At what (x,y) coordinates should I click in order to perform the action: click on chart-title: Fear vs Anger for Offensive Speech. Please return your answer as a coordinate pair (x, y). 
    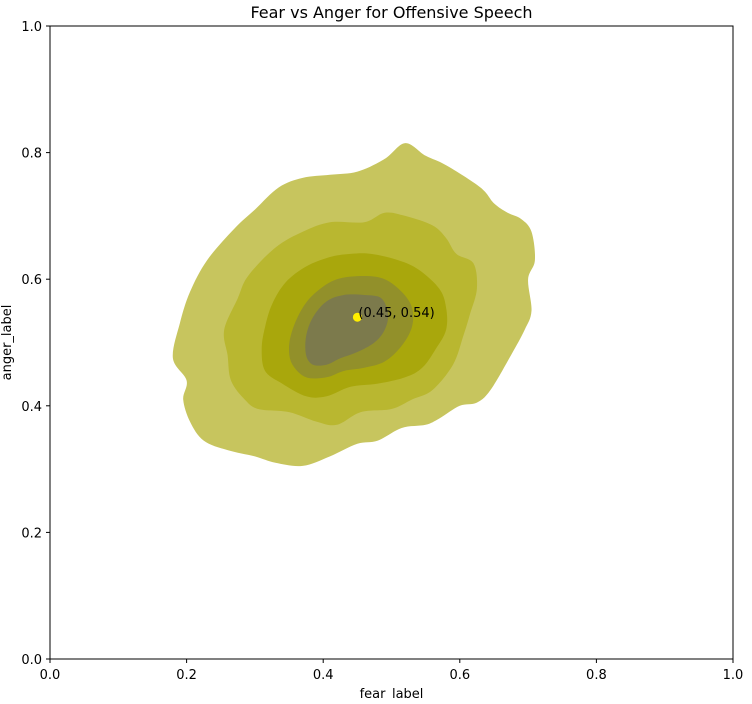
    Looking at the image, I should click on (391, 12).